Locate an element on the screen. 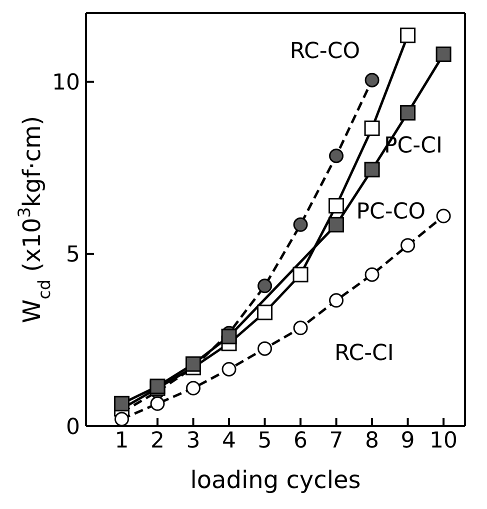  x-tick-label: 6 is located at coordinates (301, 441).